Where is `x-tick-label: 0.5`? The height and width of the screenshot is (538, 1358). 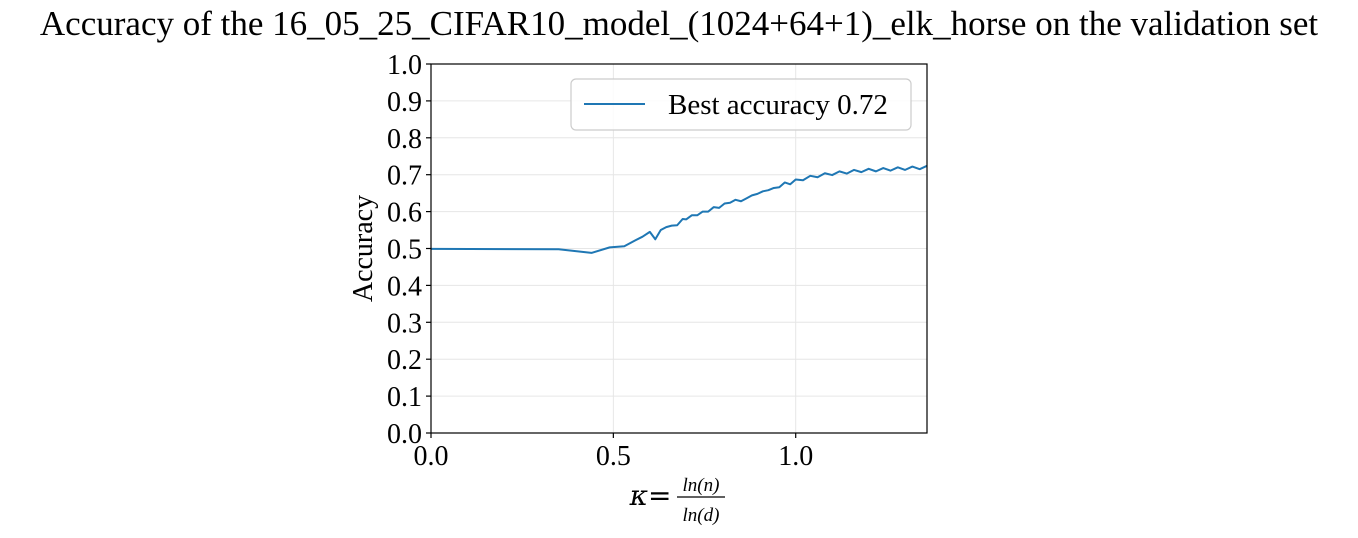 x-tick-label: 0.5 is located at coordinates (613, 456).